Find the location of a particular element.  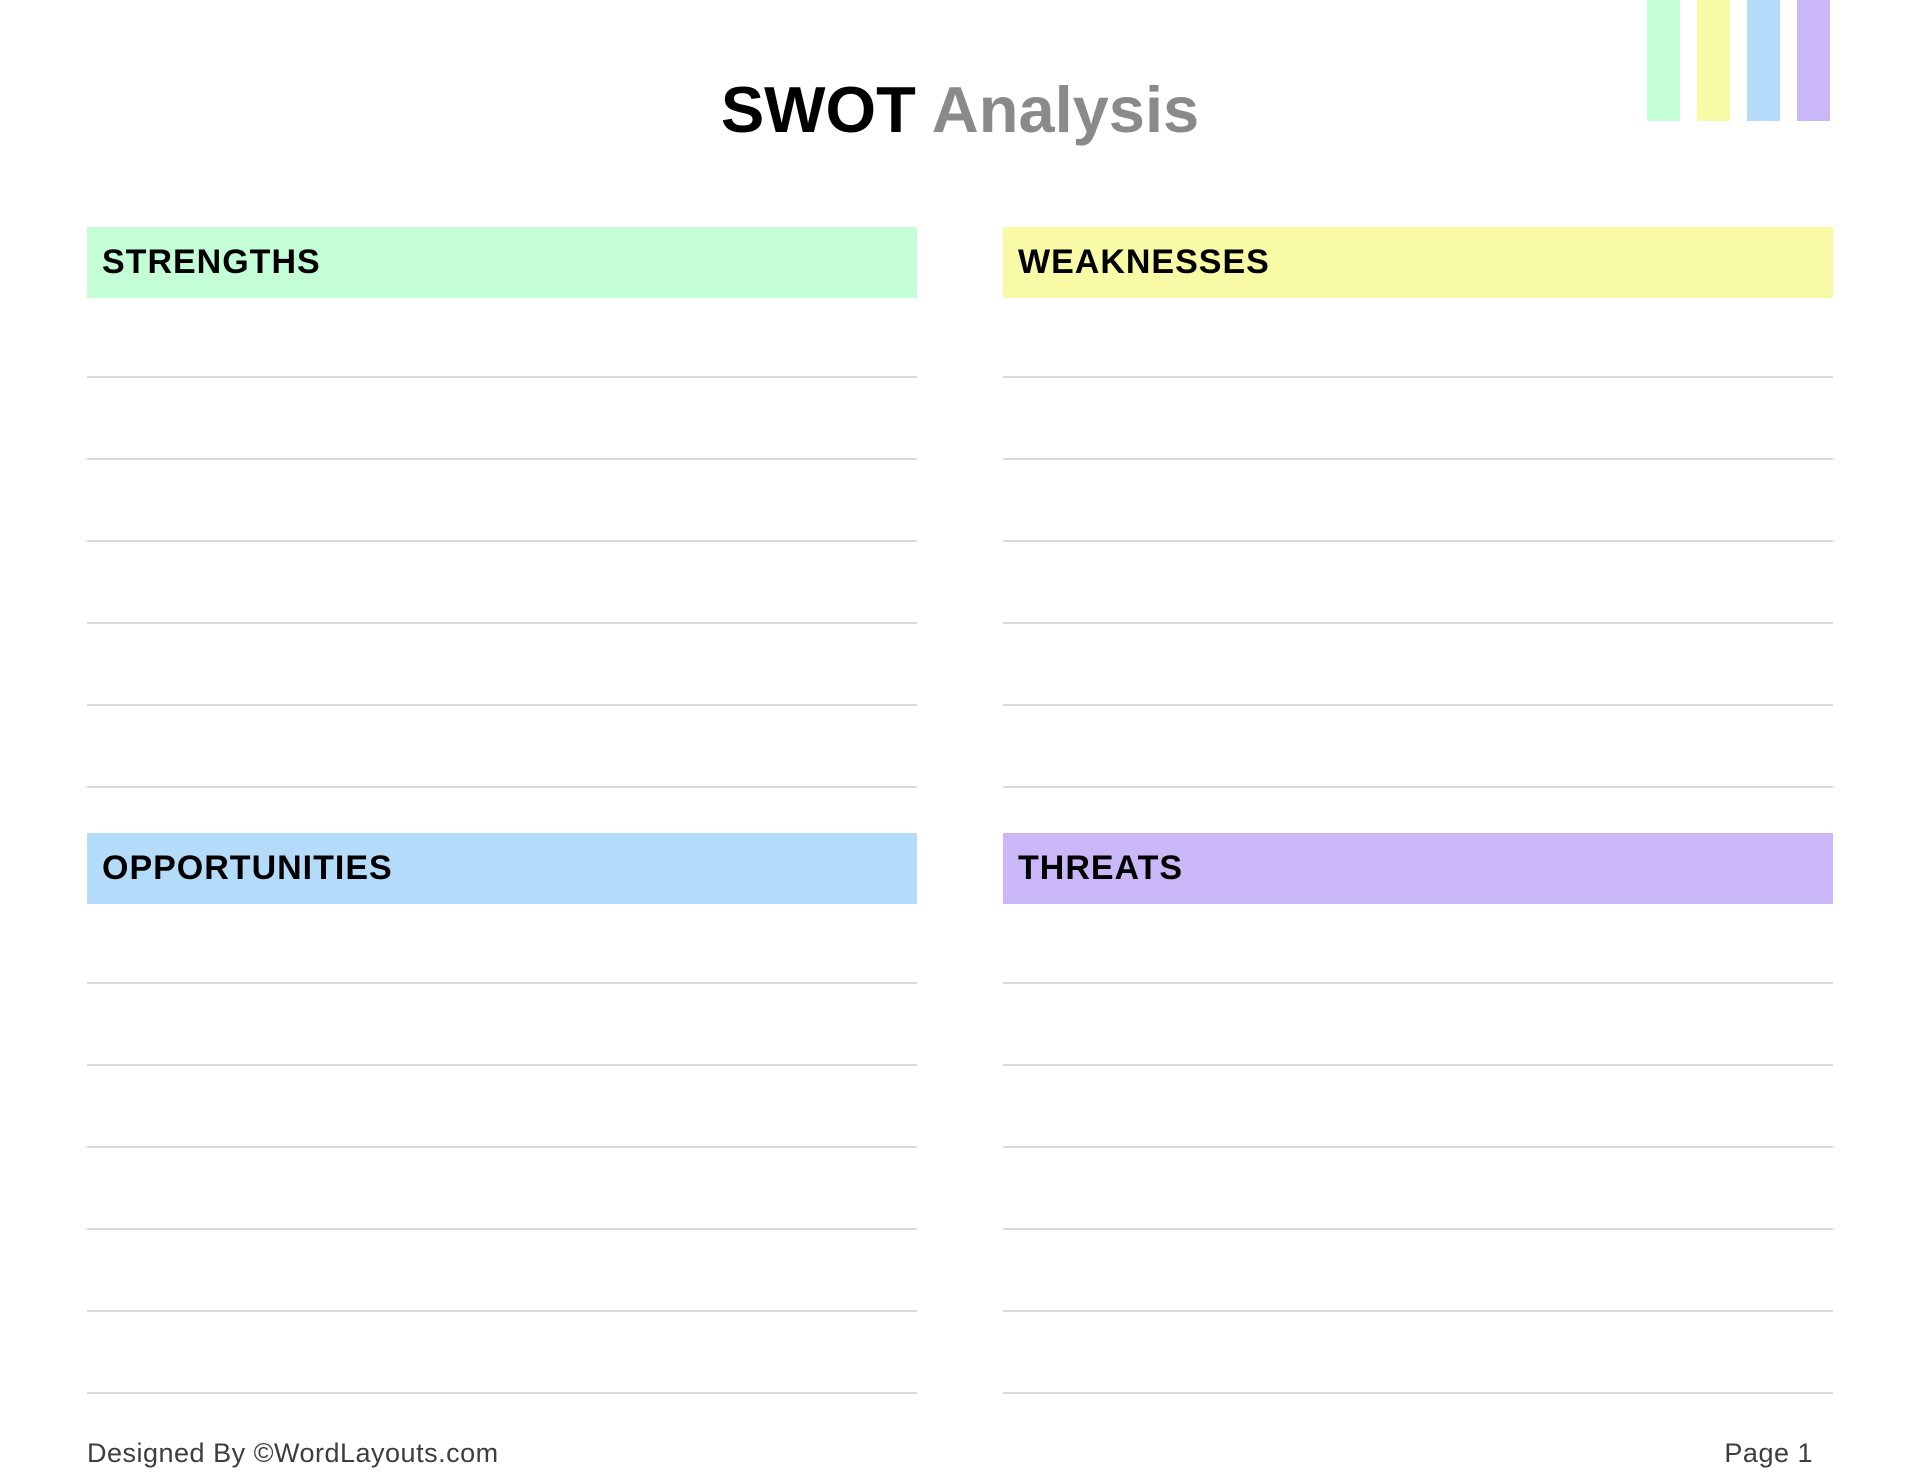

strengths-writing-area is located at coordinates (502, 543).